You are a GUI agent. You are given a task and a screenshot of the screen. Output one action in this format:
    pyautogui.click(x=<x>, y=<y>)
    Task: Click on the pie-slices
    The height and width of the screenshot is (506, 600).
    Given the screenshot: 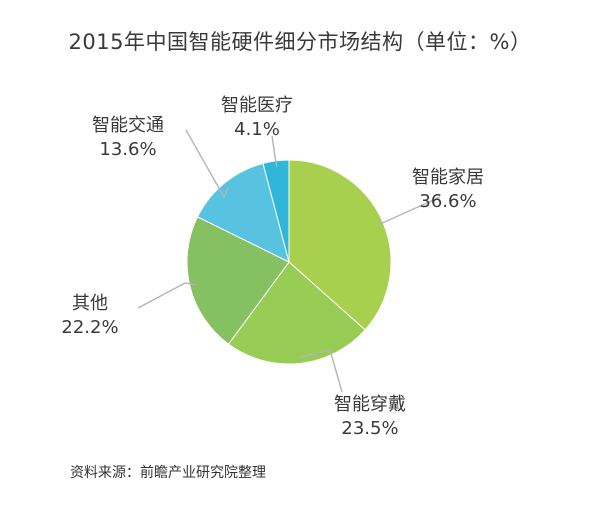 What is the action you would take?
    pyautogui.click(x=289, y=262)
    